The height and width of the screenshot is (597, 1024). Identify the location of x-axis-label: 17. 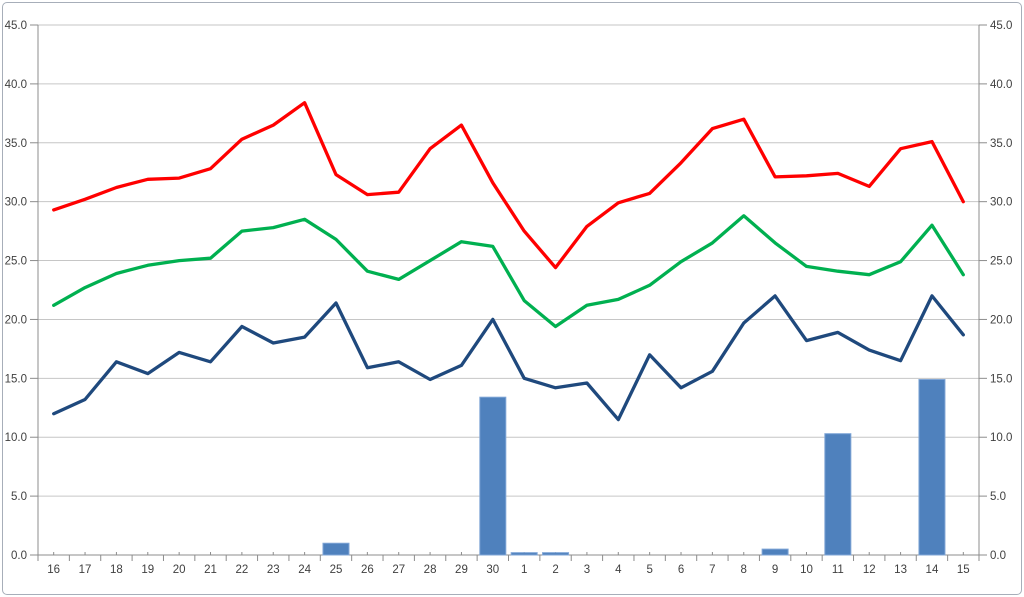
(85, 570).